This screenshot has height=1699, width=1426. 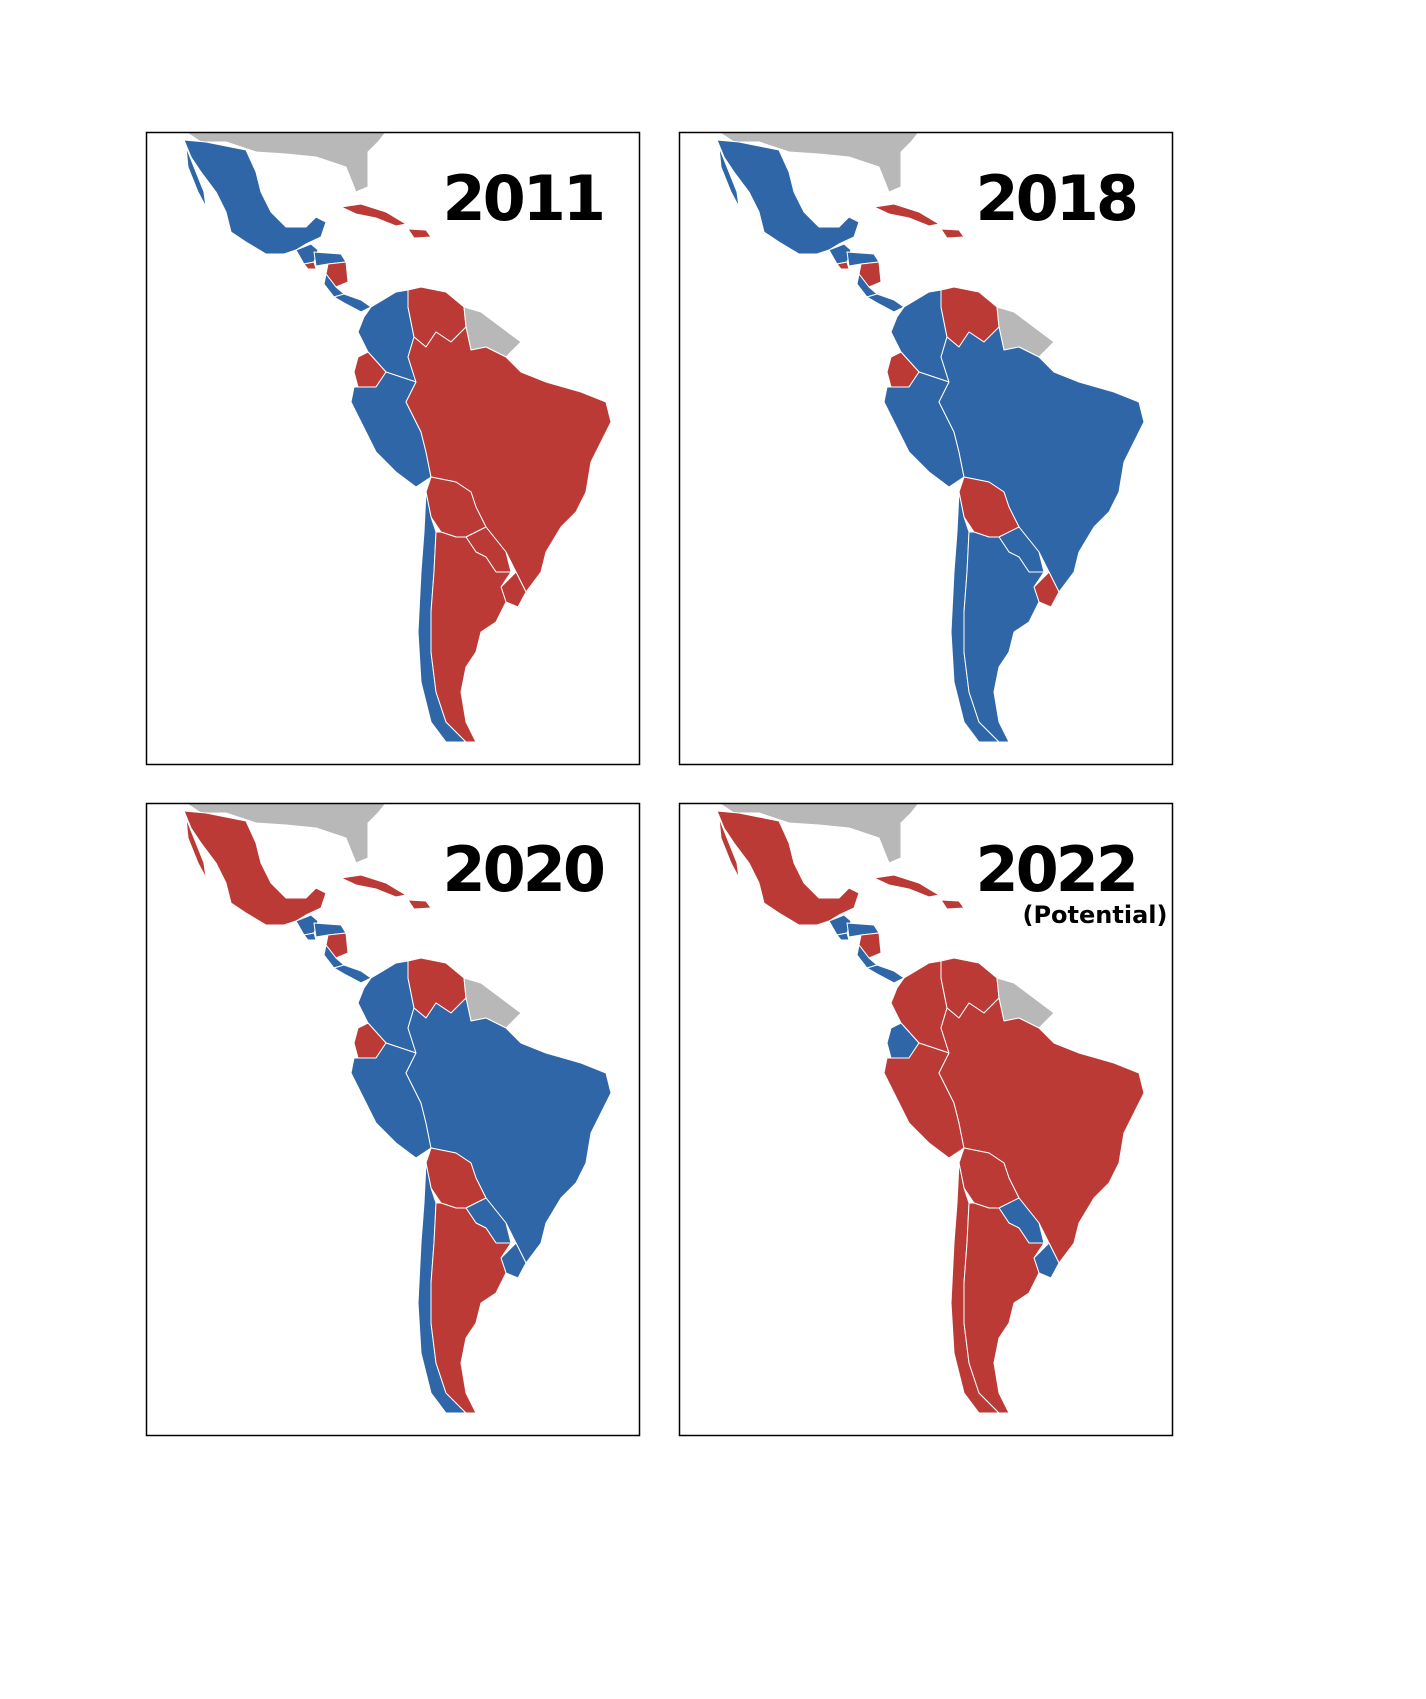 What do you see at coordinates (1055, 198) in the screenshot?
I see `panel-title: 2018` at bounding box center [1055, 198].